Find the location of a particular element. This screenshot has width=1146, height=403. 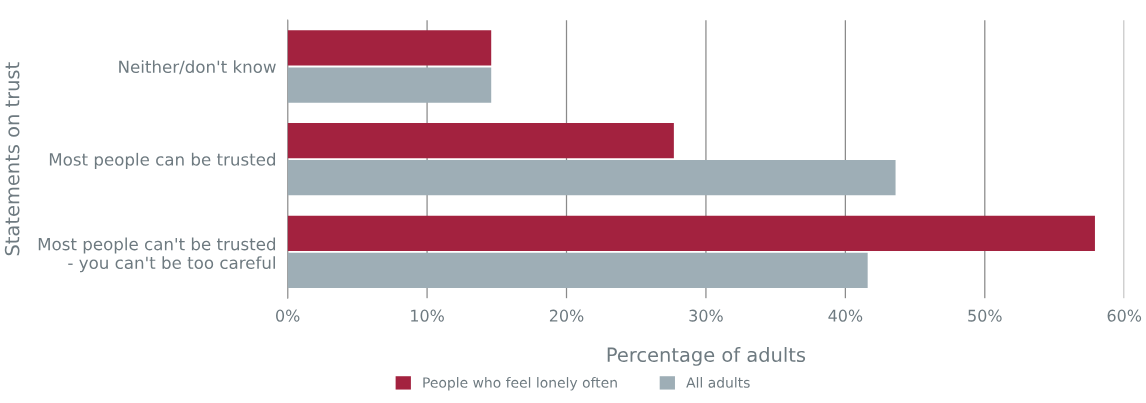

x-tick-label: 40% is located at coordinates (845, 315).